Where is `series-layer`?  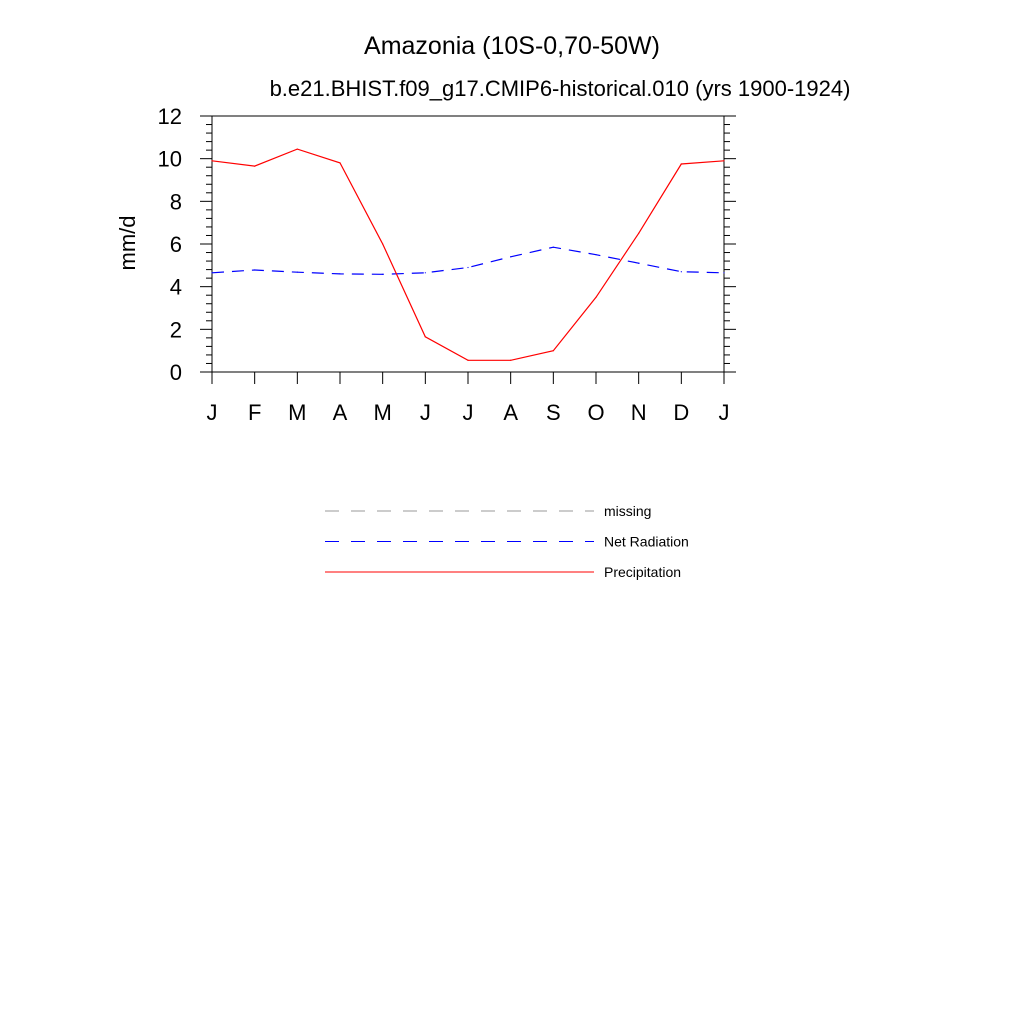
series-layer is located at coordinates (468, 254).